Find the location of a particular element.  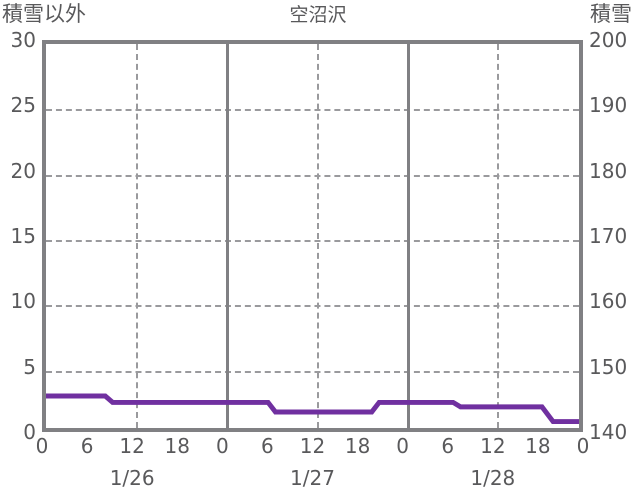

right-axis-tick-label: 150 is located at coordinates (608, 366).